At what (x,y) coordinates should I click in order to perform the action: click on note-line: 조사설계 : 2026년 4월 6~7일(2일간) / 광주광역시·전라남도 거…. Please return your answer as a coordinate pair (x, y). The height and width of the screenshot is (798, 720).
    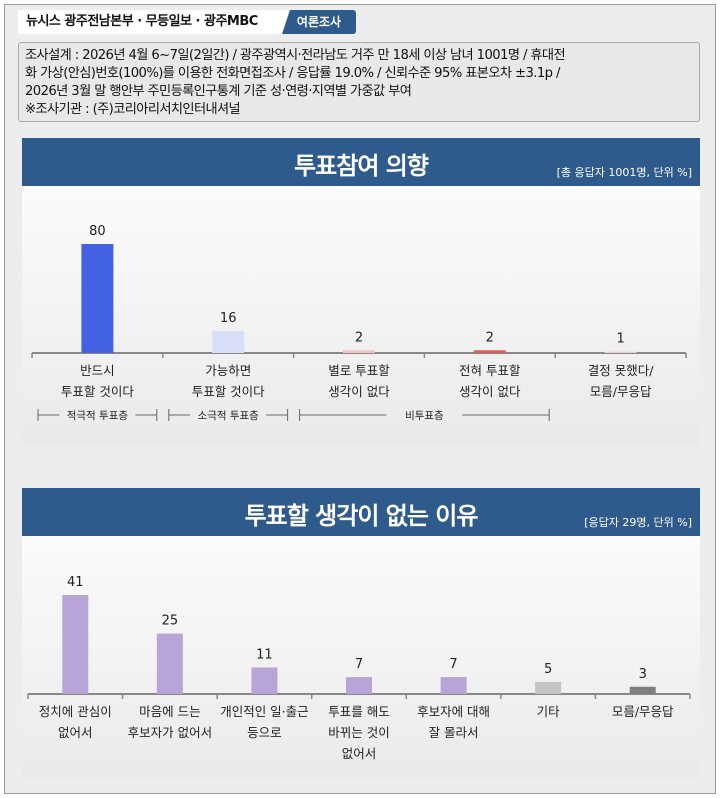
    Looking at the image, I should click on (295, 55).